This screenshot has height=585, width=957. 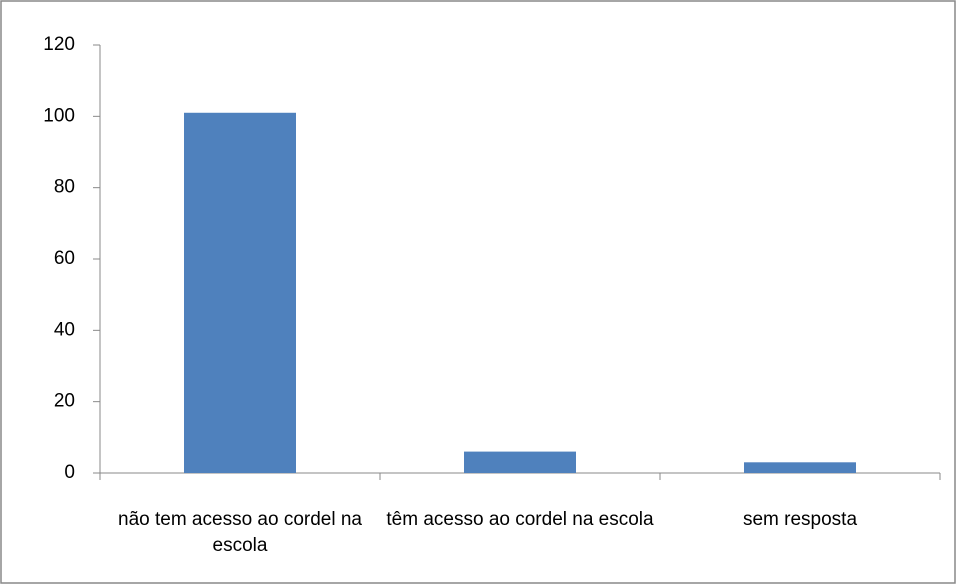 What do you see at coordinates (59, 44) in the screenshot?
I see `y-tick-label: 120` at bounding box center [59, 44].